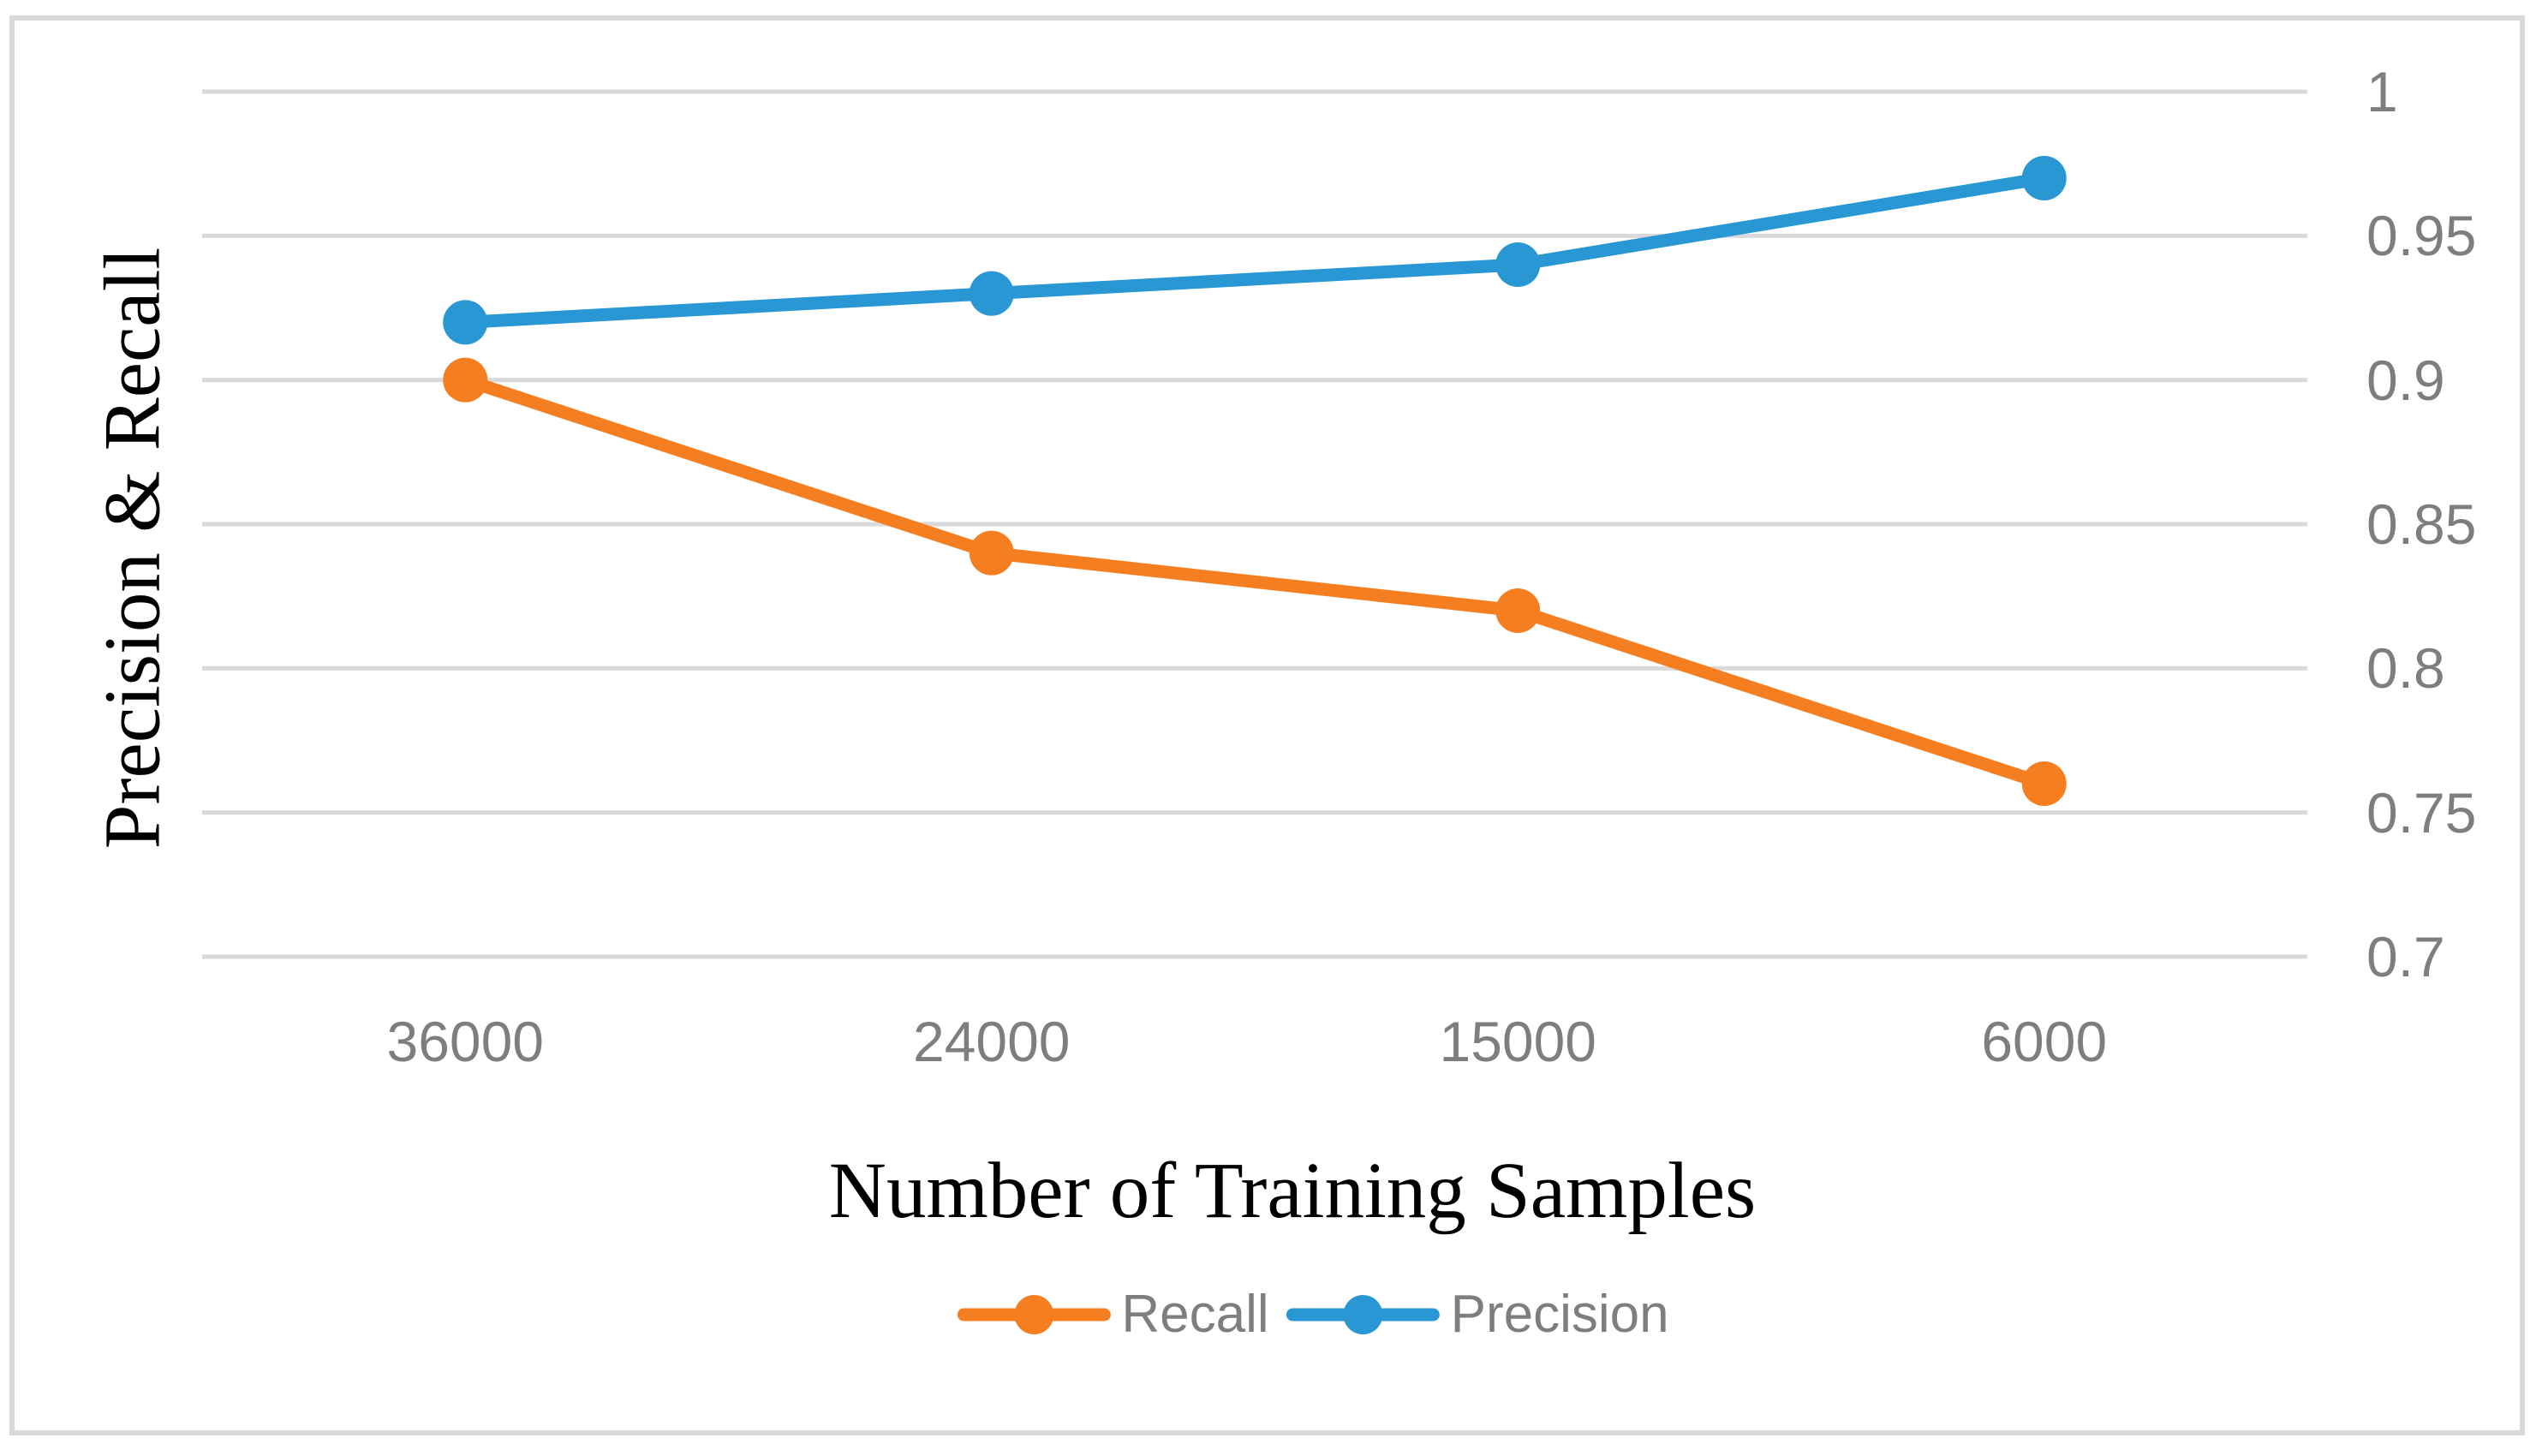 The height and width of the screenshot is (1456, 2542). I want to click on legend-item-precision: Precision, so click(1477, 1314).